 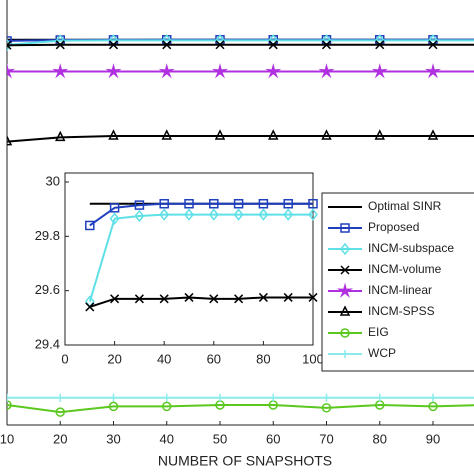 I want to click on legend-box, so click(x=397, y=282).